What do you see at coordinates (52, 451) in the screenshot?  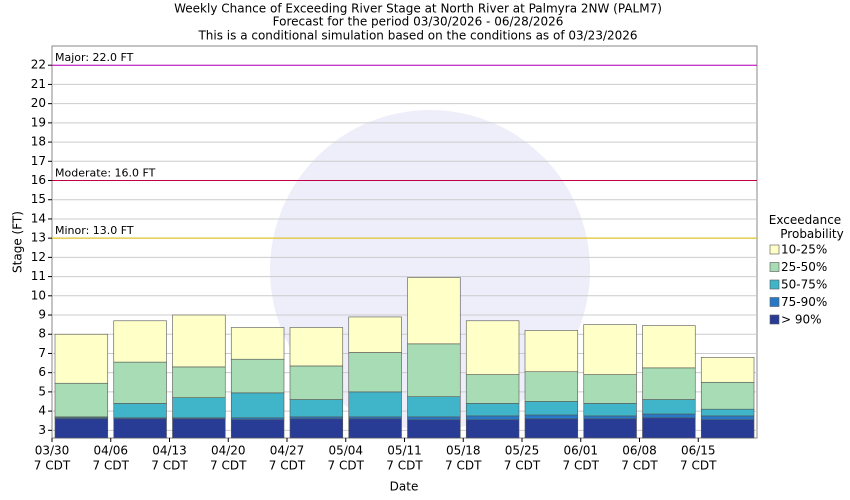 I see `x-tick-label: 03/30` at bounding box center [52, 451].